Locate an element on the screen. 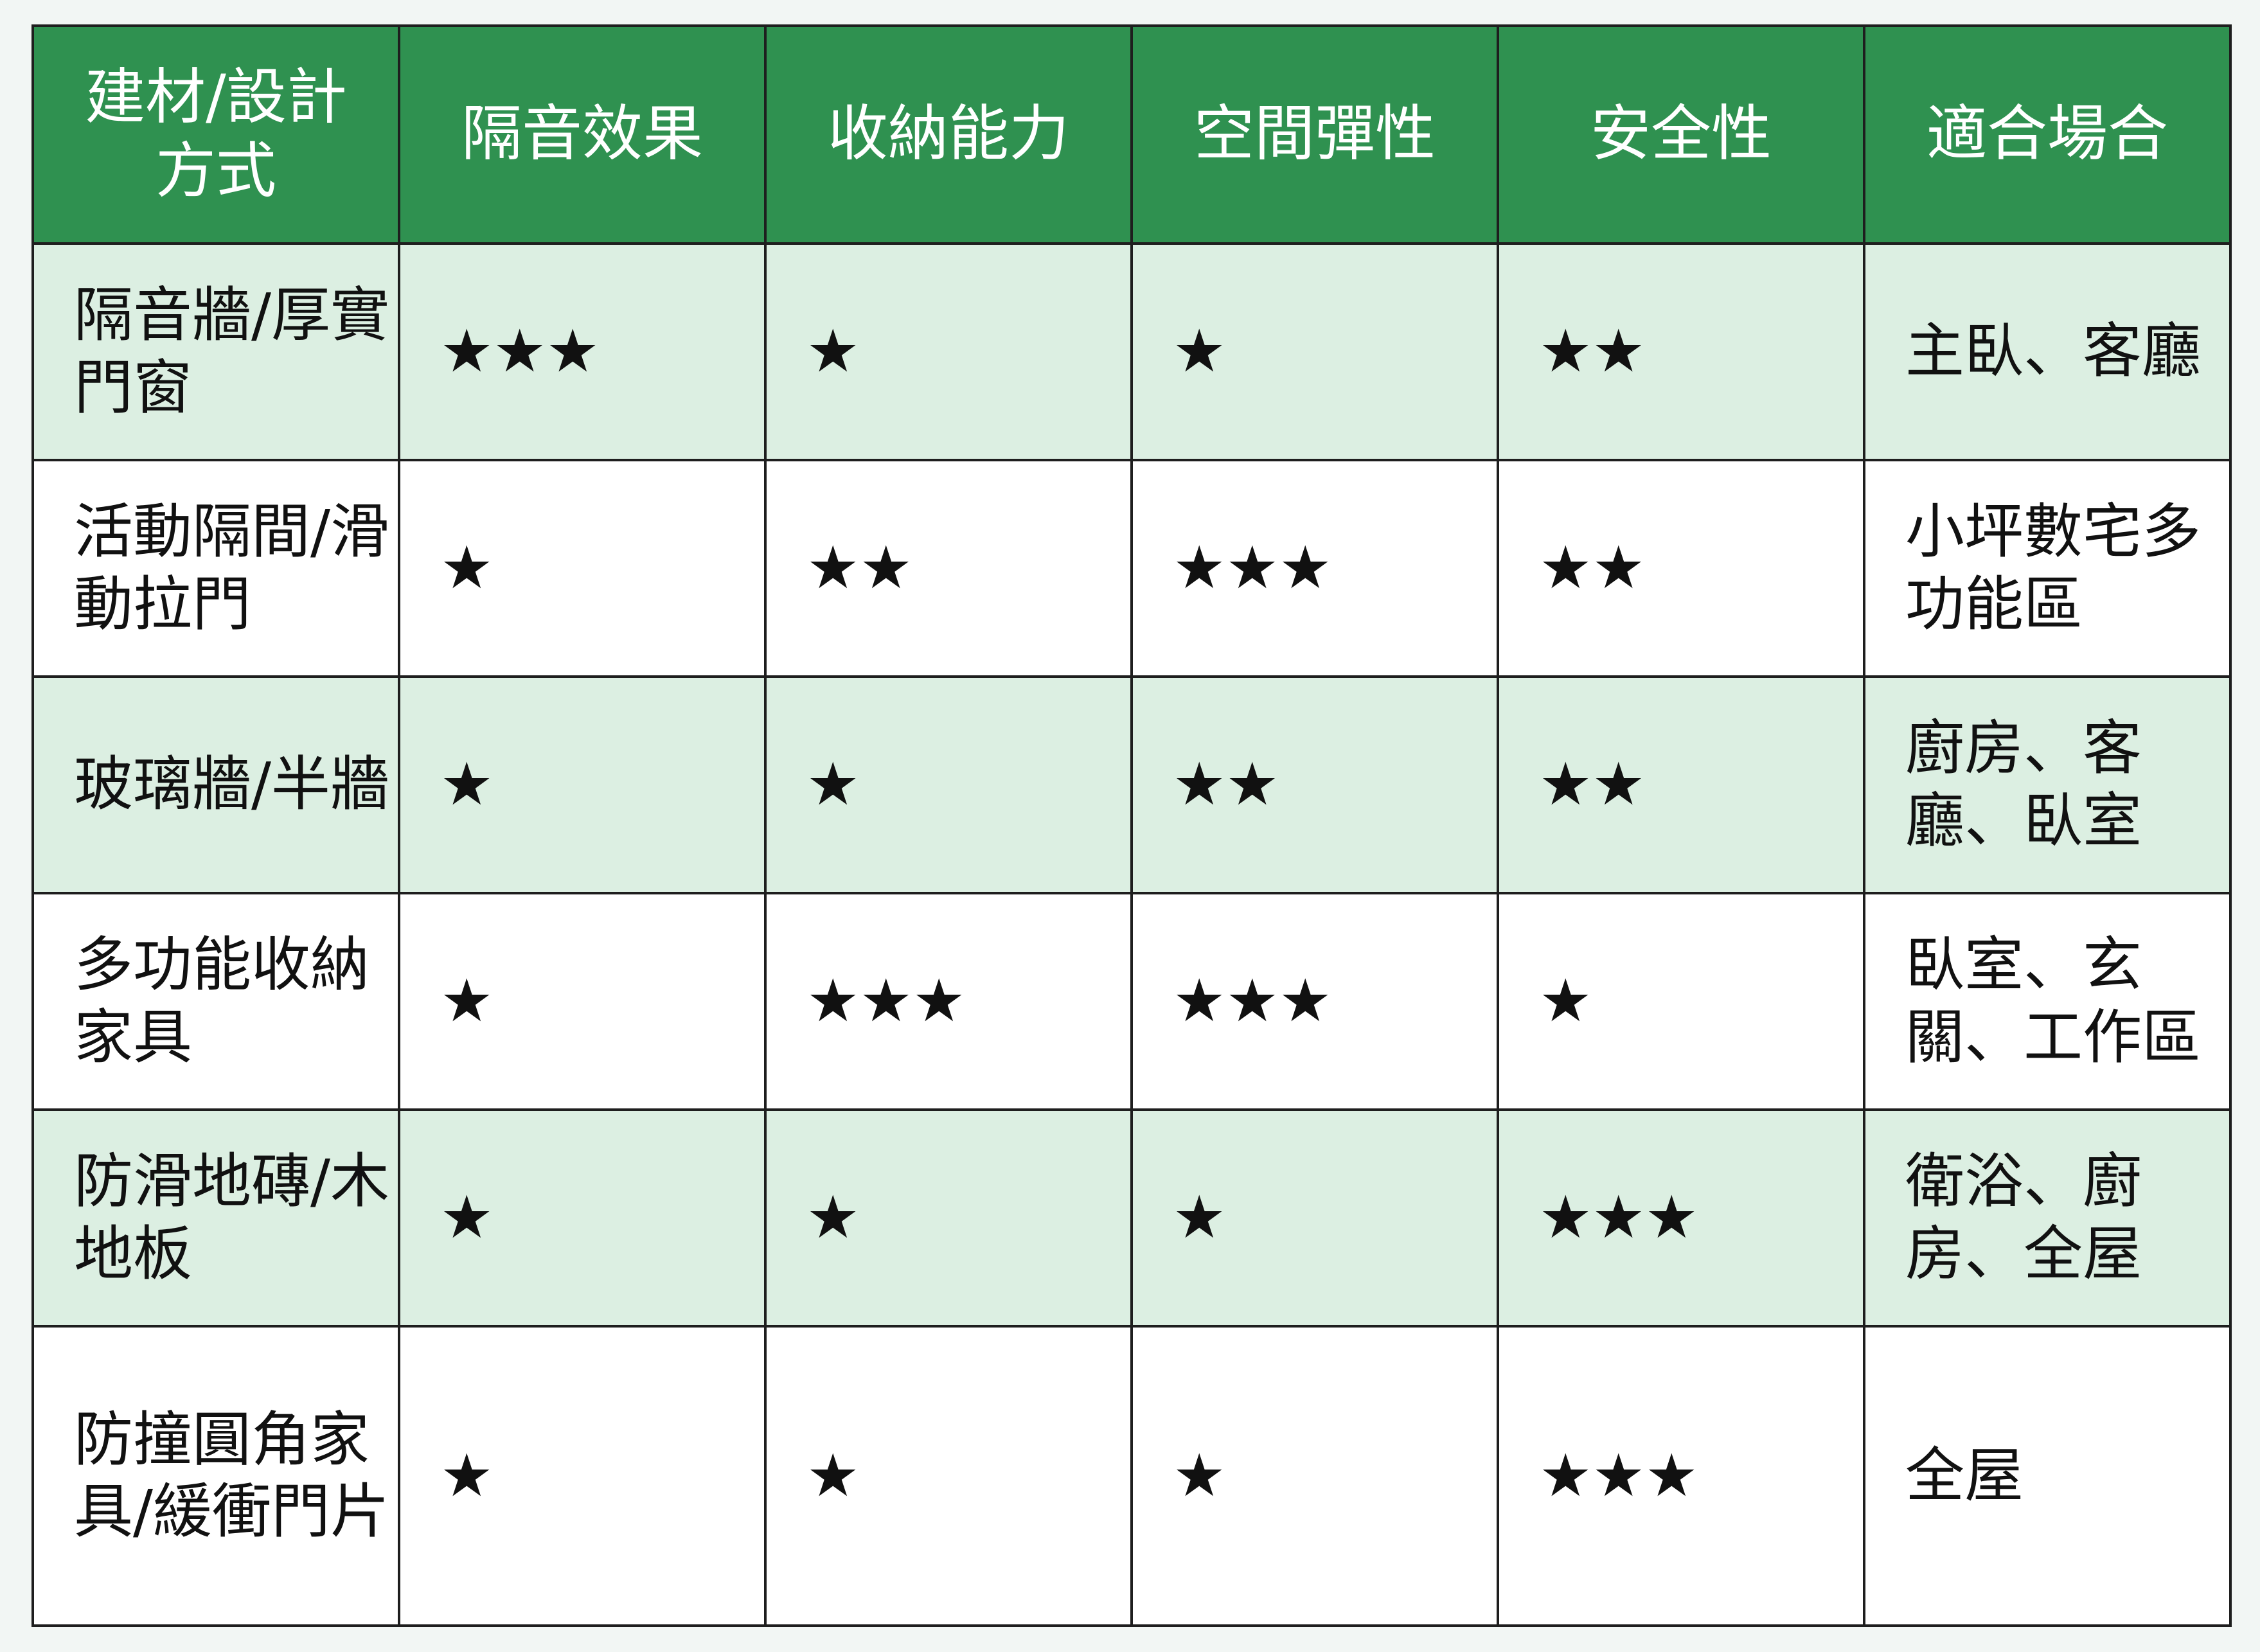 The width and height of the screenshot is (2260, 1652). header-cell: 隔音效果 is located at coordinates (582, 134).